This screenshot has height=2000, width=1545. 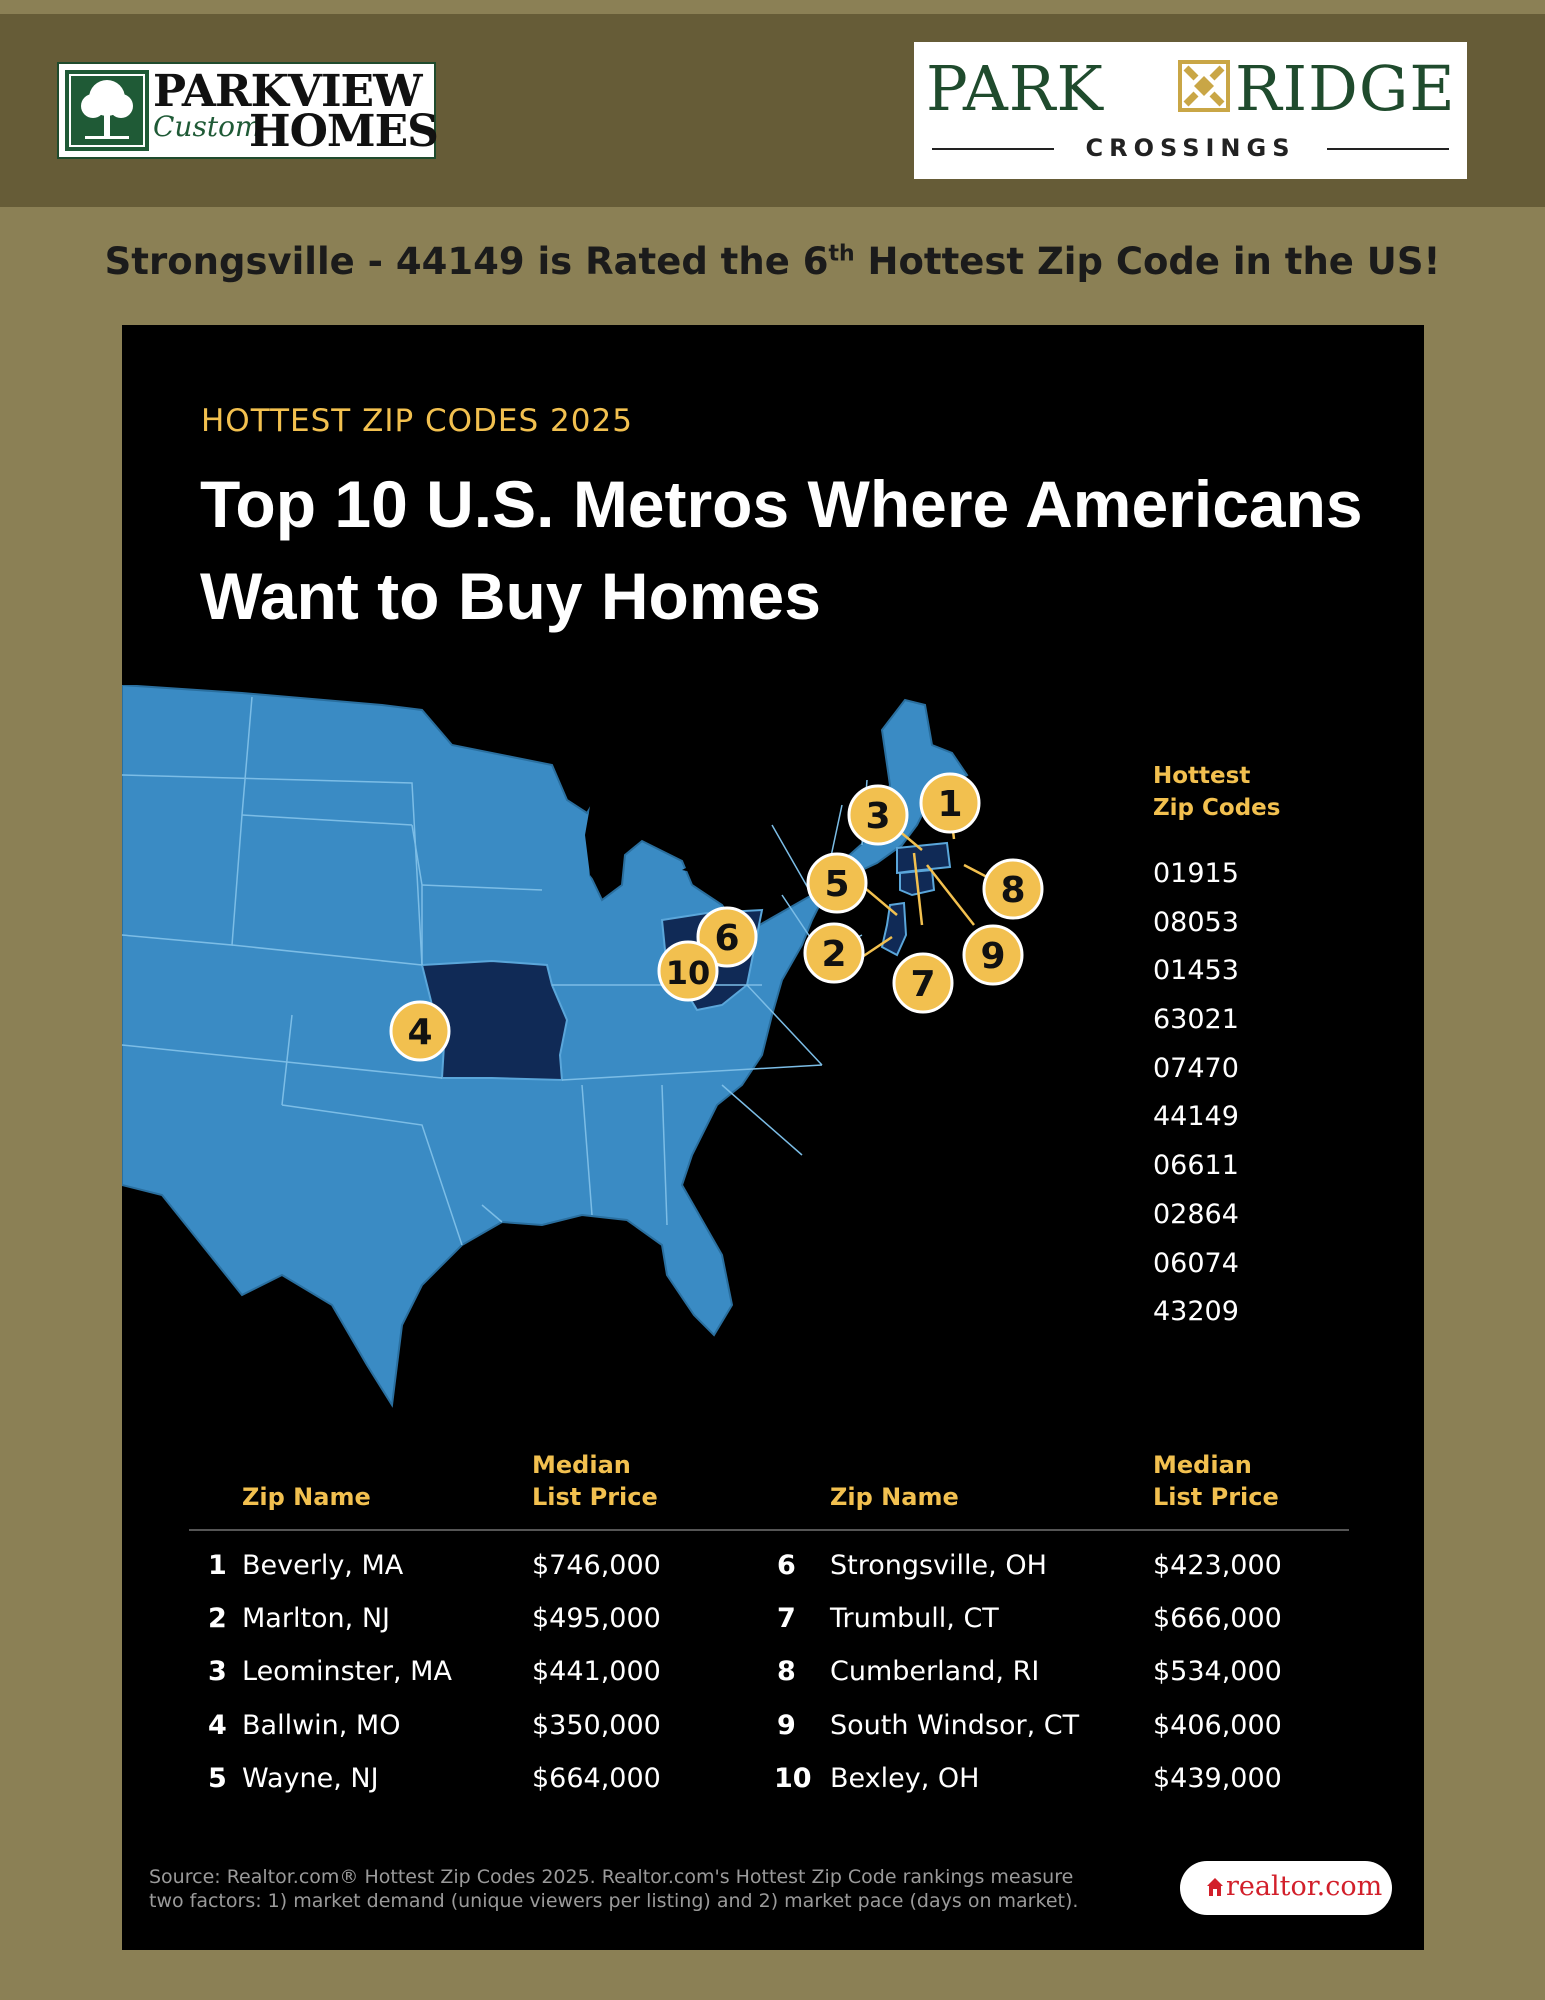 What do you see at coordinates (841, 254) in the screenshot?
I see `headline-superscript: th` at bounding box center [841, 254].